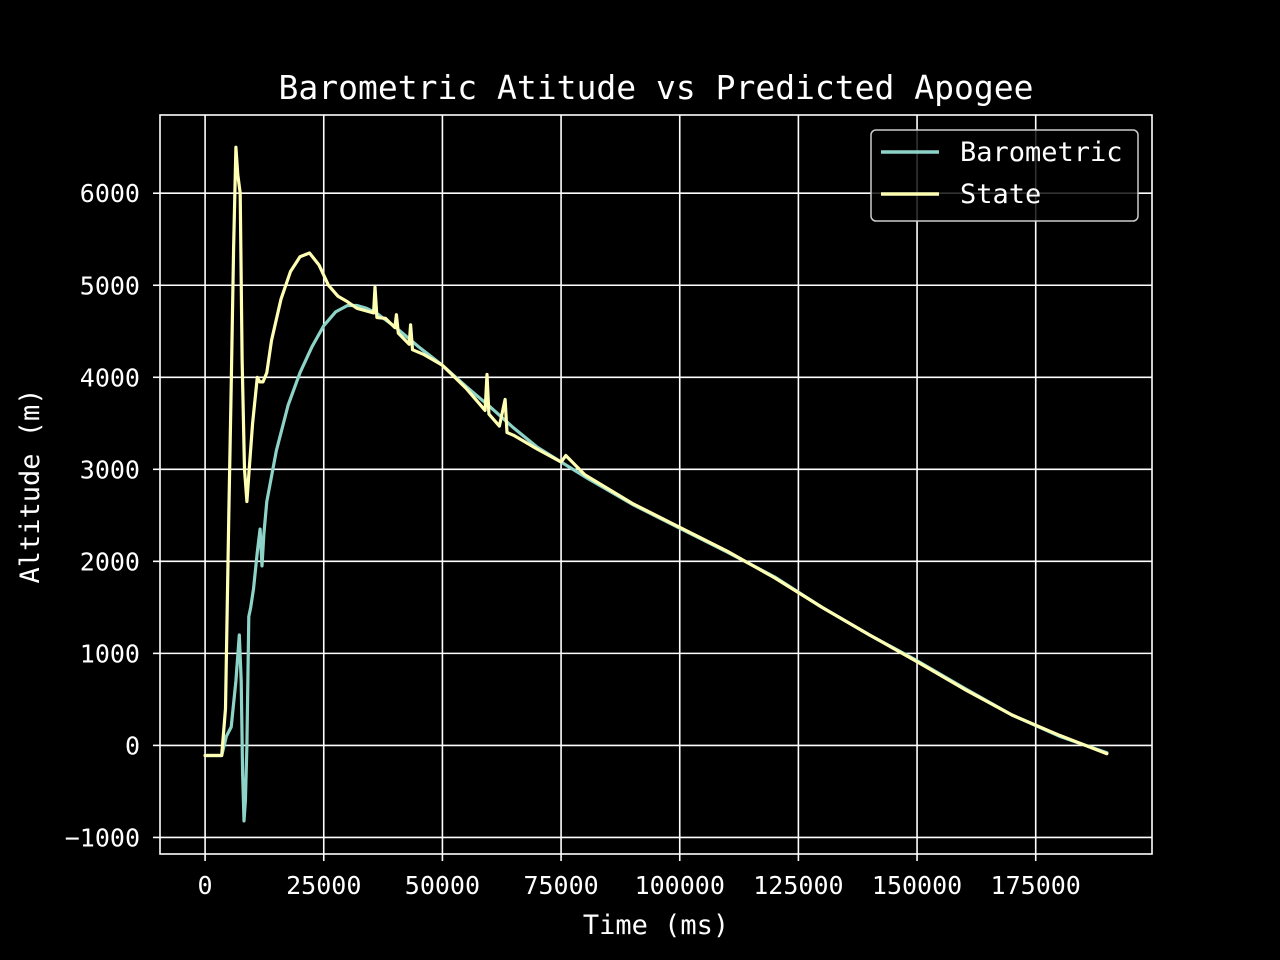  I want to click on x-tick-label: 150000, so click(917, 885).